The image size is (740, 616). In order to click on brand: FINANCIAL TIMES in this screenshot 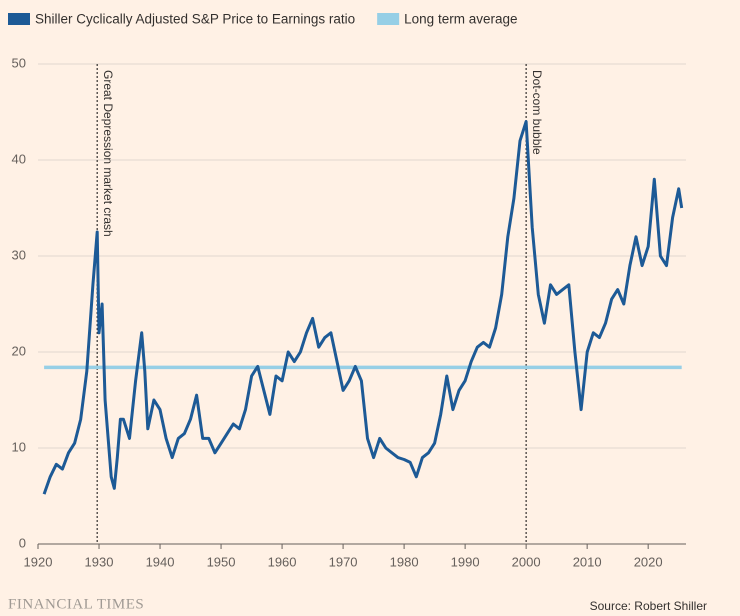, I will do `click(76, 604)`.